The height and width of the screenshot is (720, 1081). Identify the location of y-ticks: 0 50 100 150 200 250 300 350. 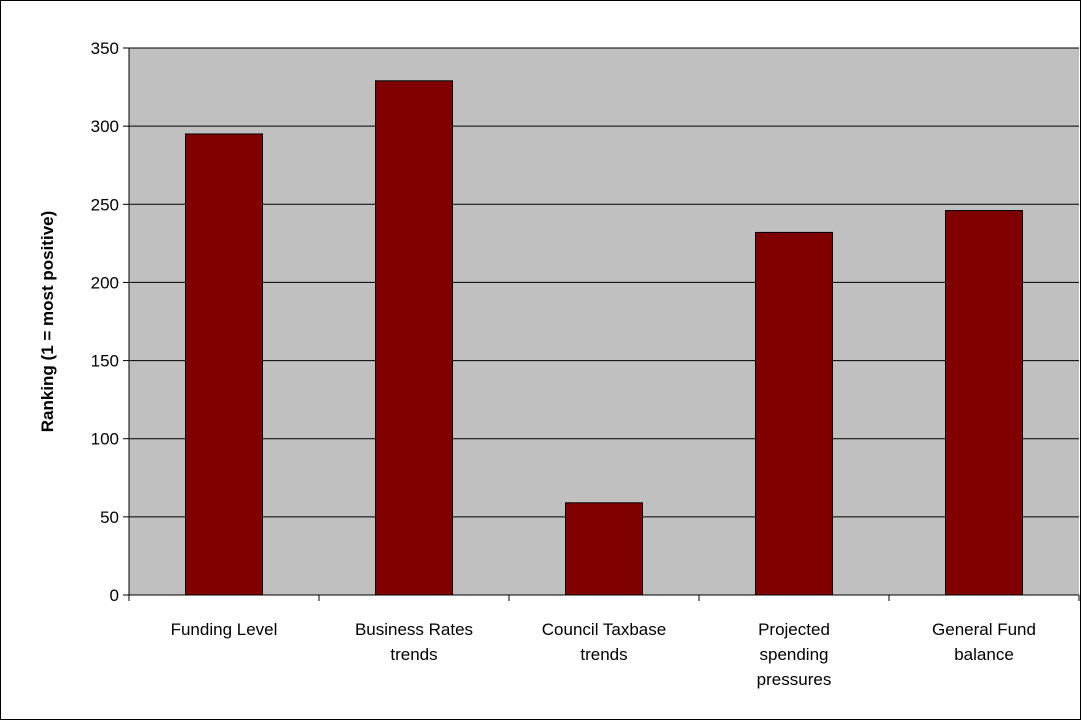
(110, 322).